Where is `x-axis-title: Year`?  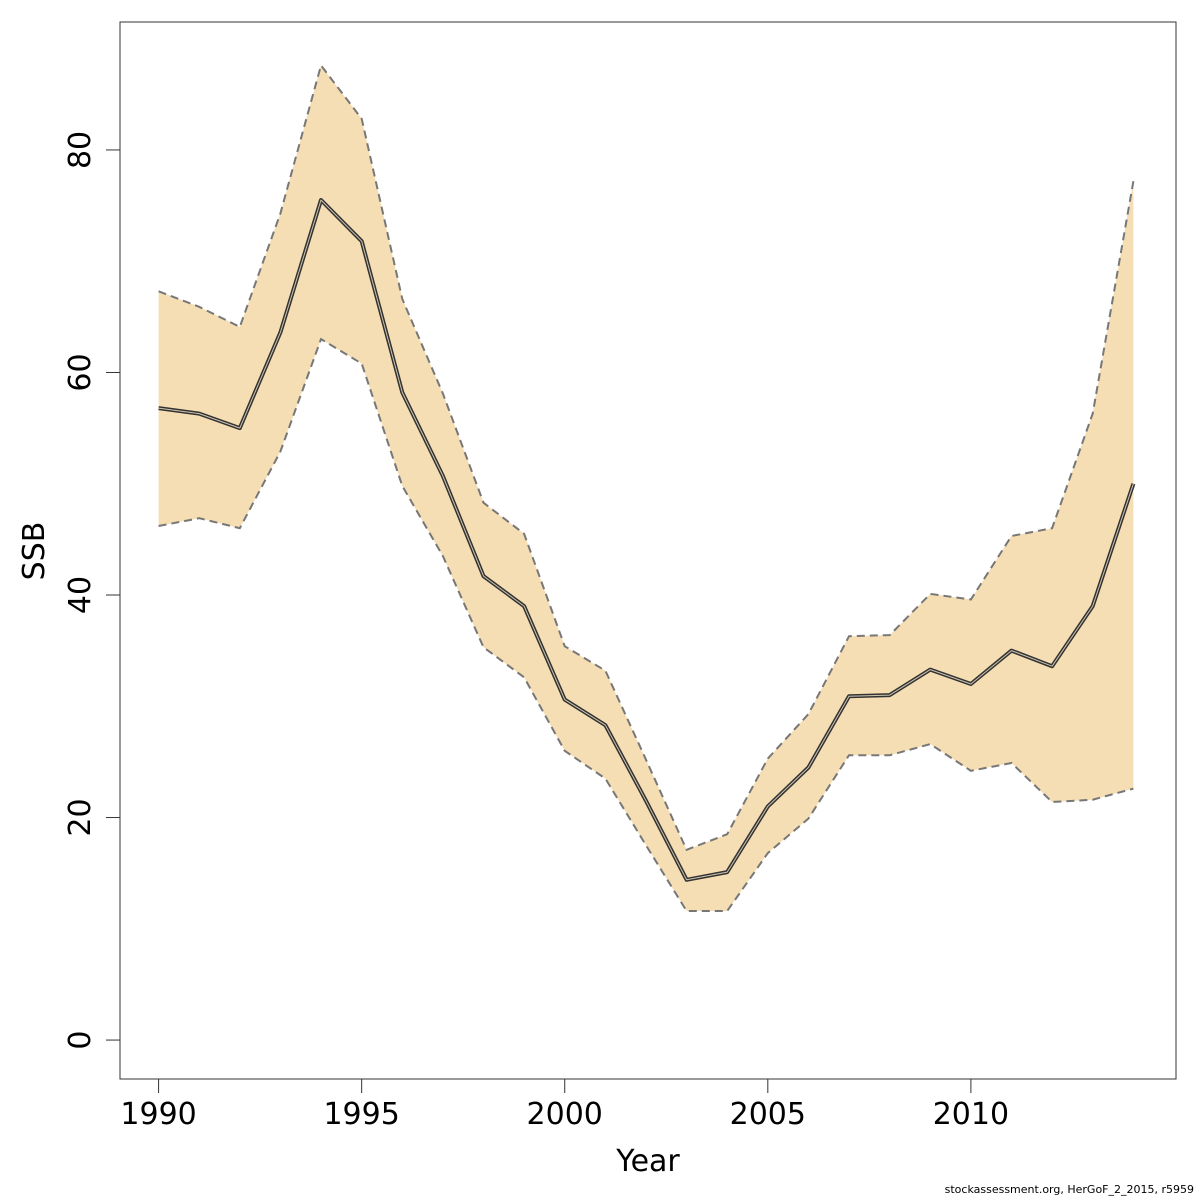 x-axis-title: Year is located at coordinates (647, 1161).